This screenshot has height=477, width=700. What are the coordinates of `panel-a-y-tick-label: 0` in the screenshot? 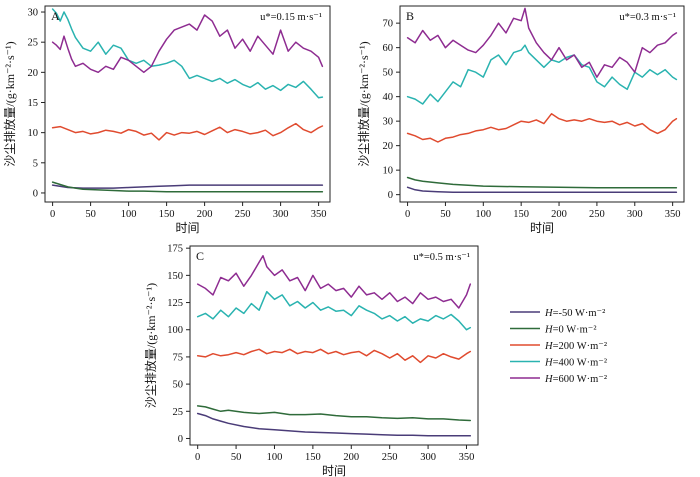 It's located at (35, 193).